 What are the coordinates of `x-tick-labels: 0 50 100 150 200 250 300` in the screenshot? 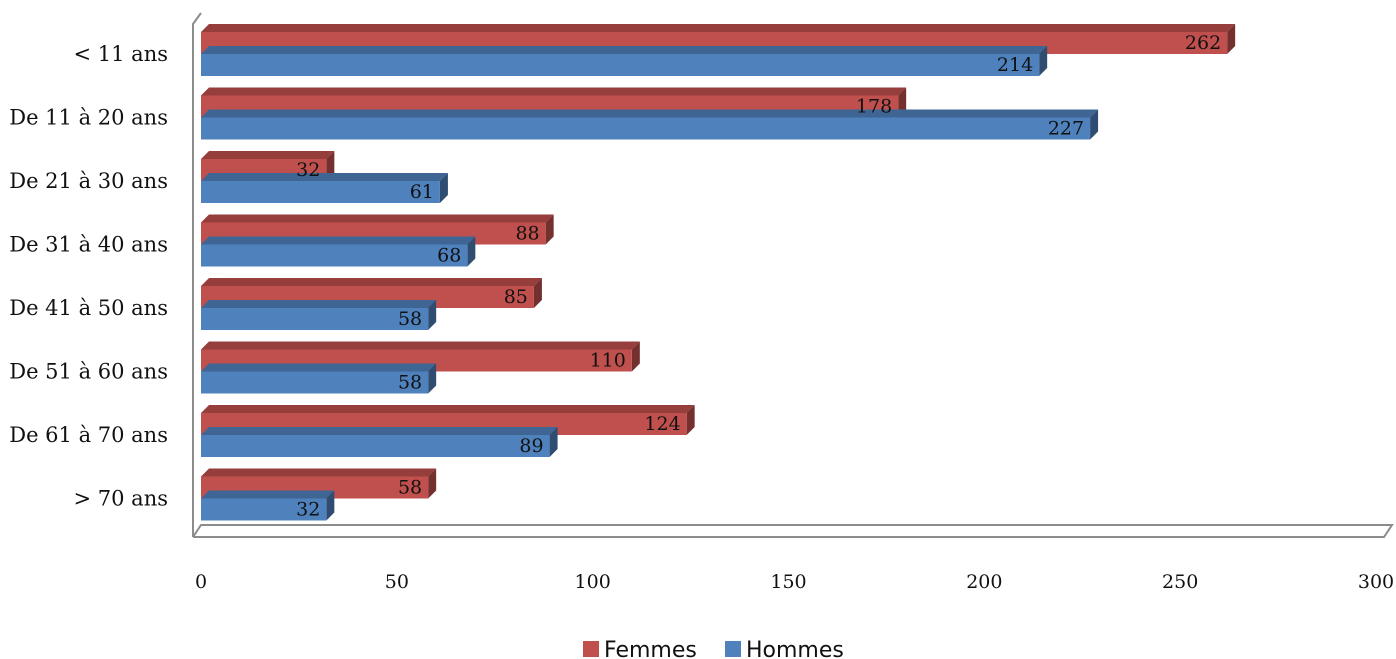 It's located at (794, 582).